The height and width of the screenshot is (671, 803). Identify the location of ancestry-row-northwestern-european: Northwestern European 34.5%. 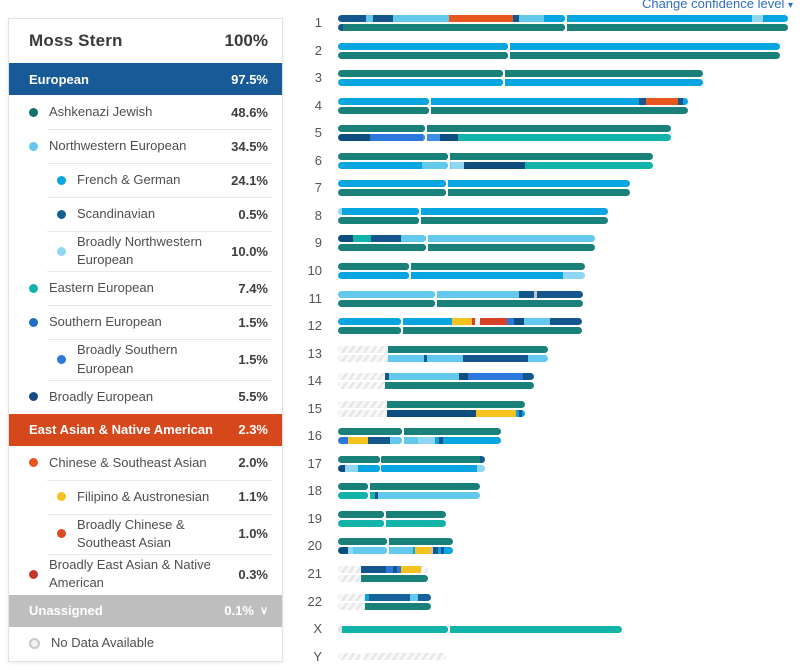
(145, 146).